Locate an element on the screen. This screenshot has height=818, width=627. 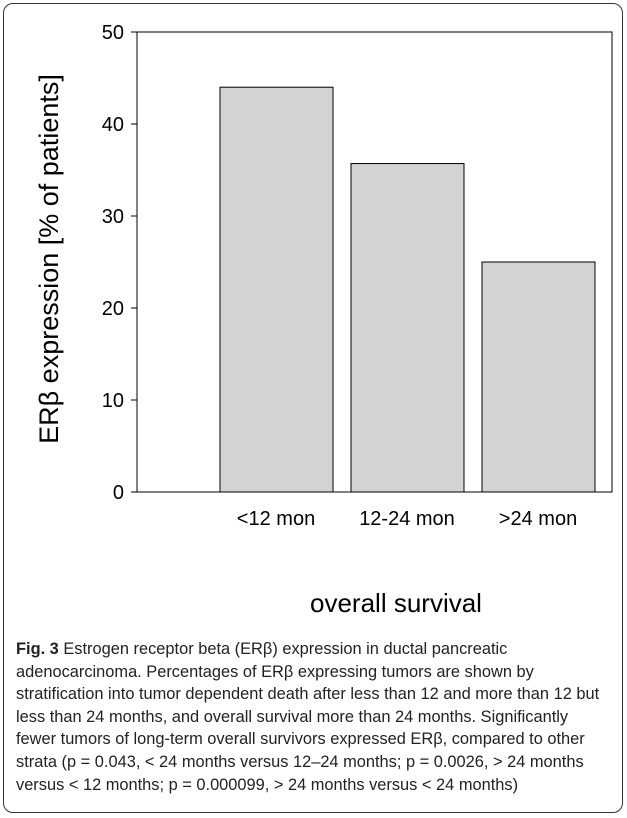
figure-label: Fig. 3 is located at coordinates (37, 649).